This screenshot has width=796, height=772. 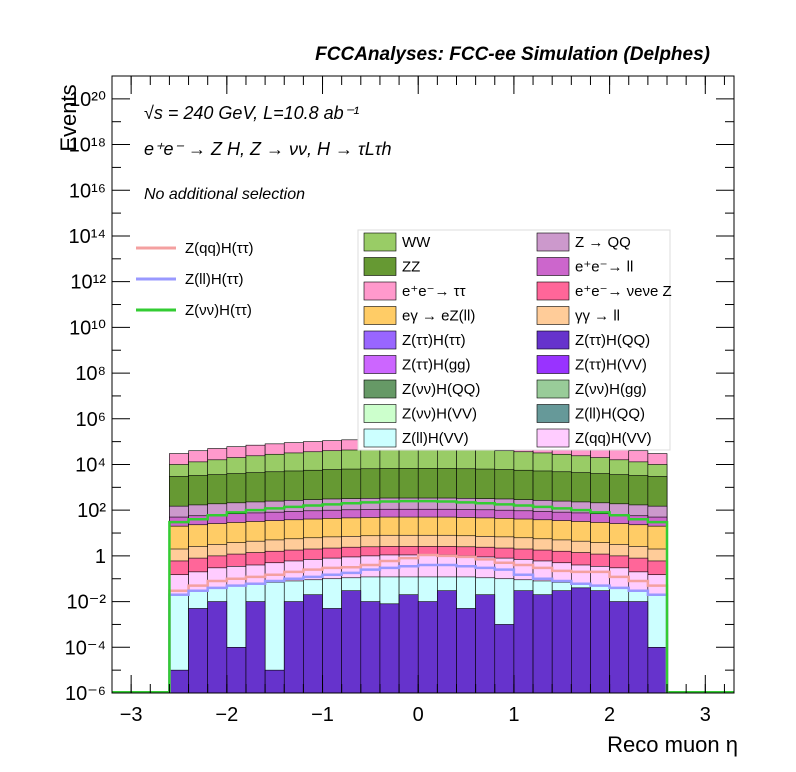 What do you see at coordinates (613, 438) in the screenshot?
I see `legend-label: Z(qq)H(VV)` at bounding box center [613, 438].